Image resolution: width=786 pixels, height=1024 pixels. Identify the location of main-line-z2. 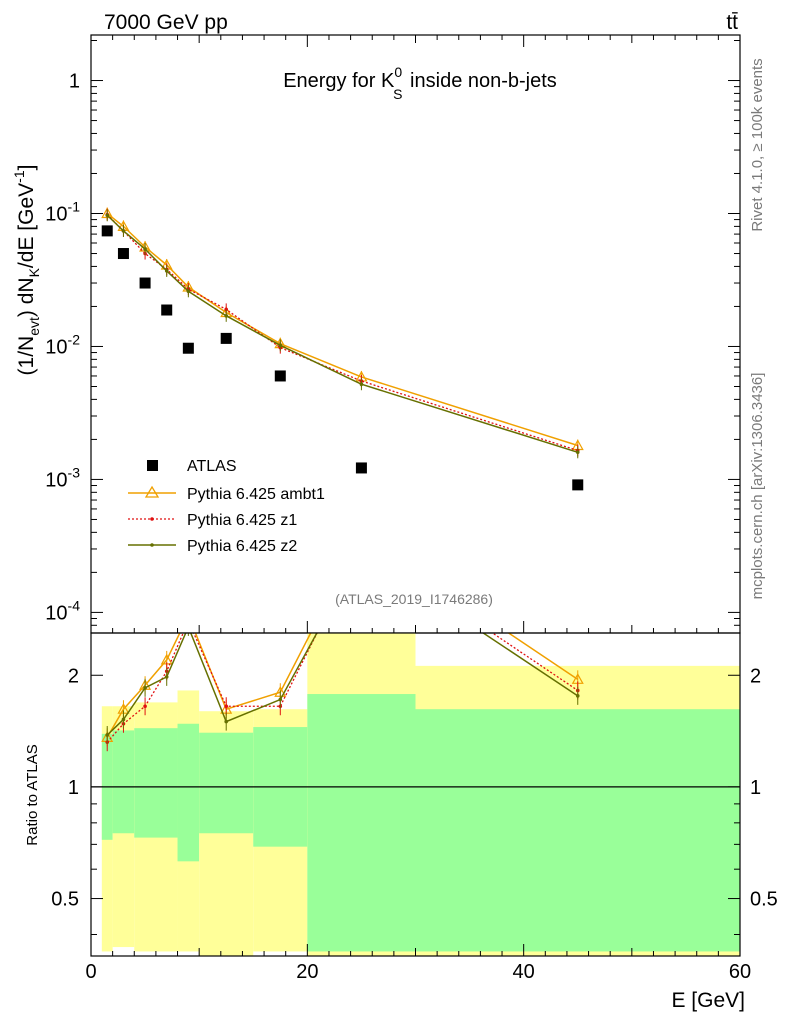
(342, 334).